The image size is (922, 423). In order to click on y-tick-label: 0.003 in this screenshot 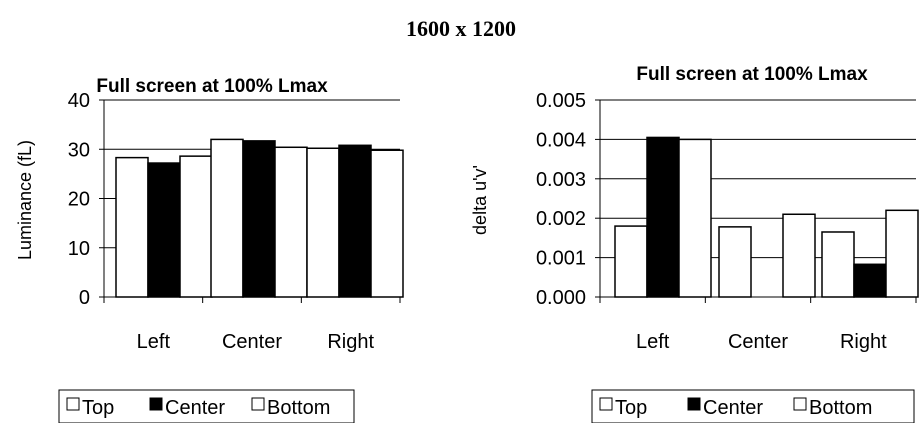, I will do `click(561, 180)`.